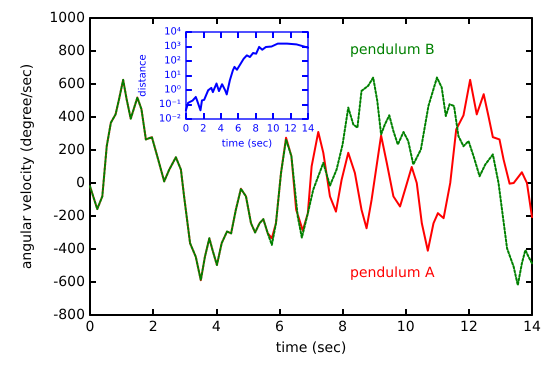  I want to click on y-tick-label: 10⁰, so click(172, 90).